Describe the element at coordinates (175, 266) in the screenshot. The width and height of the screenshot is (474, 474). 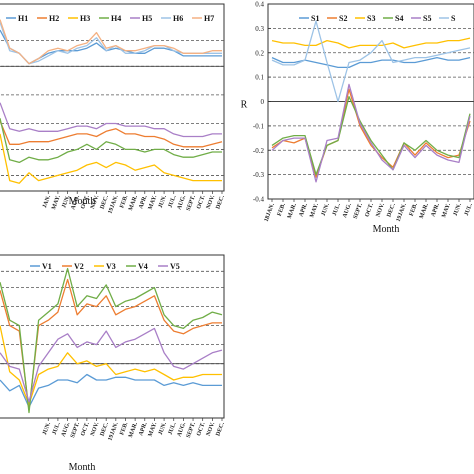
I see `legend-label-v5: V5` at that location.